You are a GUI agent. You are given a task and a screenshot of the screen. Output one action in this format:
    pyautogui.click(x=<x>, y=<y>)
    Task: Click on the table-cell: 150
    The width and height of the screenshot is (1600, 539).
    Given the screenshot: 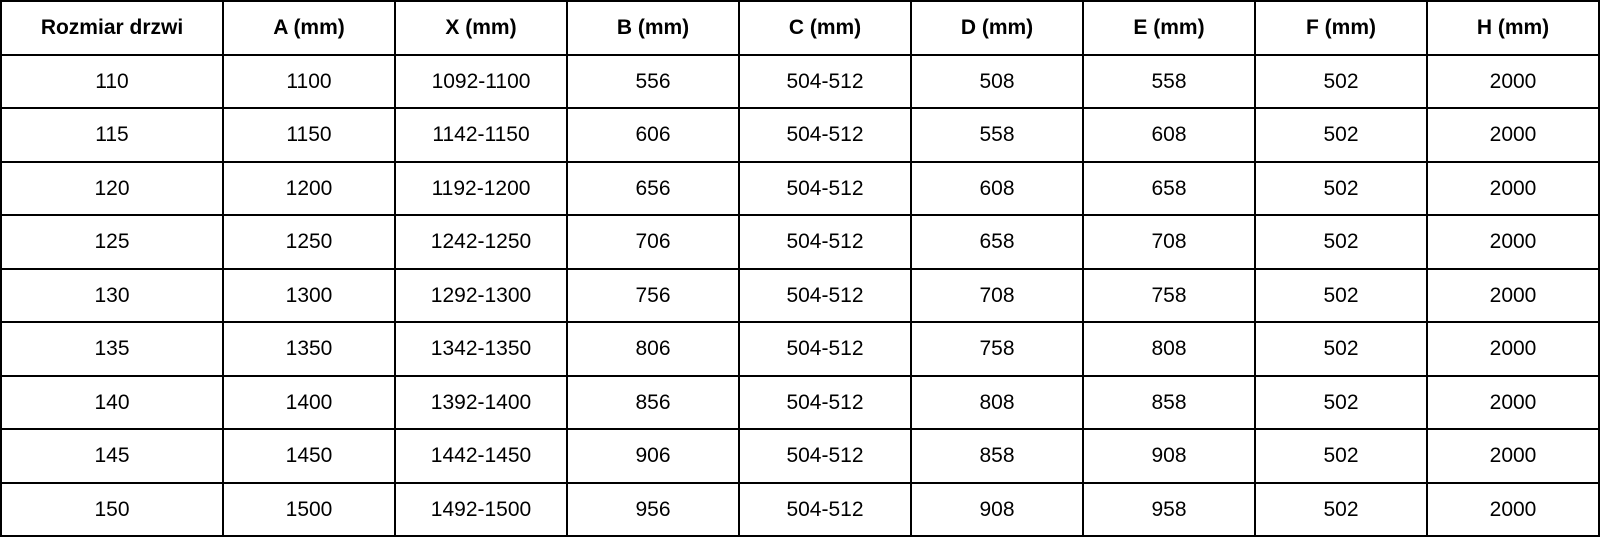 What is the action you would take?
    pyautogui.click(x=112, y=509)
    